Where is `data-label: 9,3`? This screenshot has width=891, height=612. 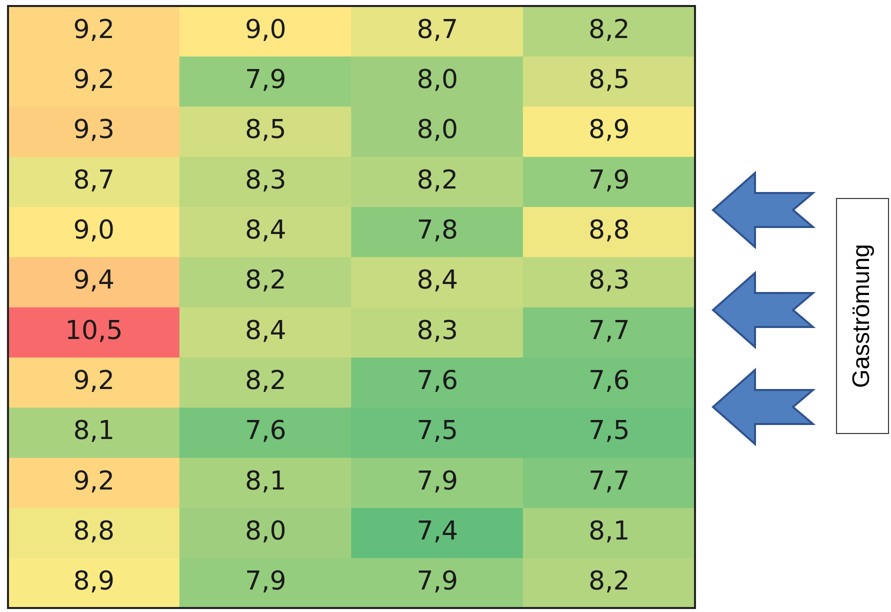 data-label: 9,3 is located at coordinates (94, 130).